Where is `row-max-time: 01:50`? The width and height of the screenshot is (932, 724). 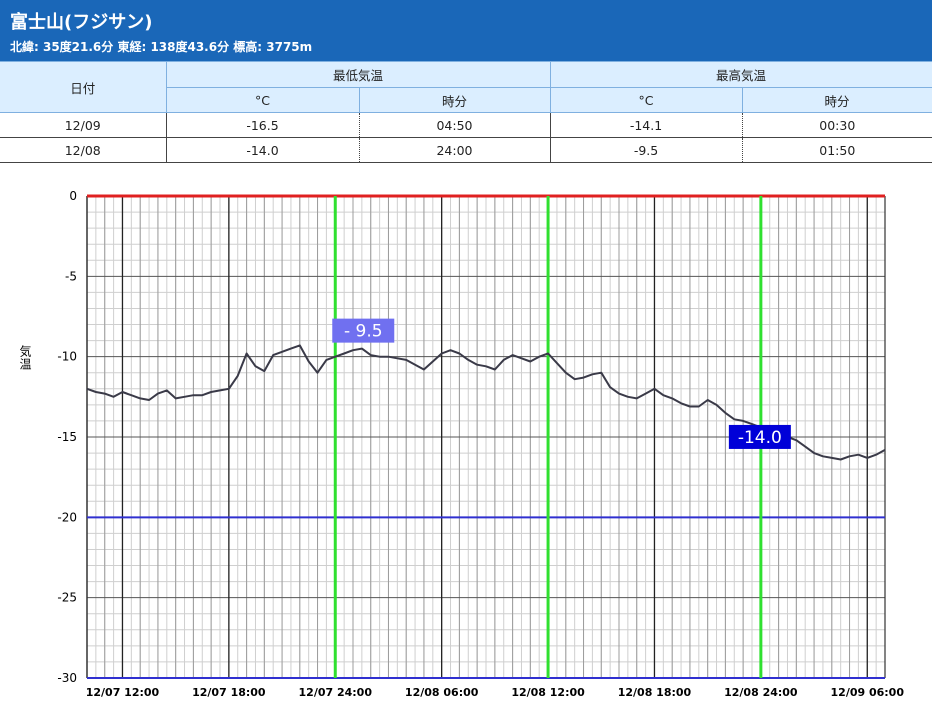
row-max-time: 01:50 is located at coordinates (836, 150).